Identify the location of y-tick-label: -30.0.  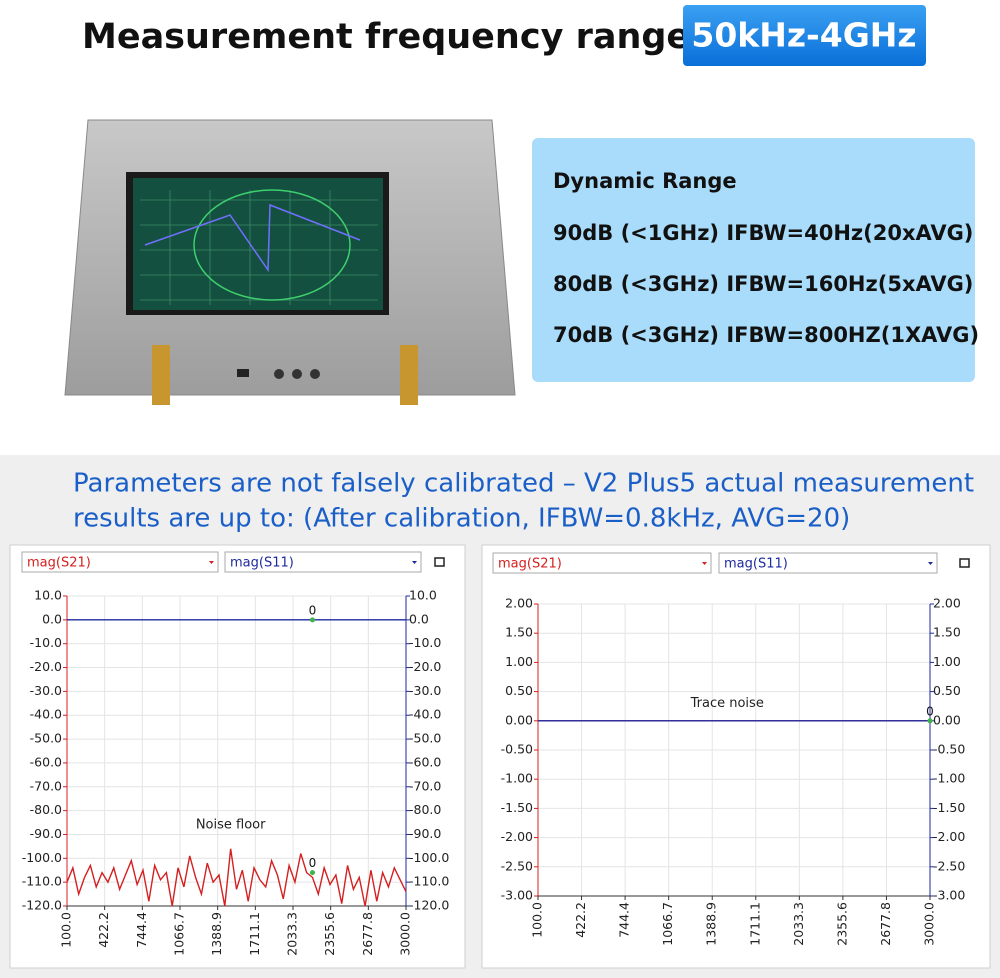
(46, 690).